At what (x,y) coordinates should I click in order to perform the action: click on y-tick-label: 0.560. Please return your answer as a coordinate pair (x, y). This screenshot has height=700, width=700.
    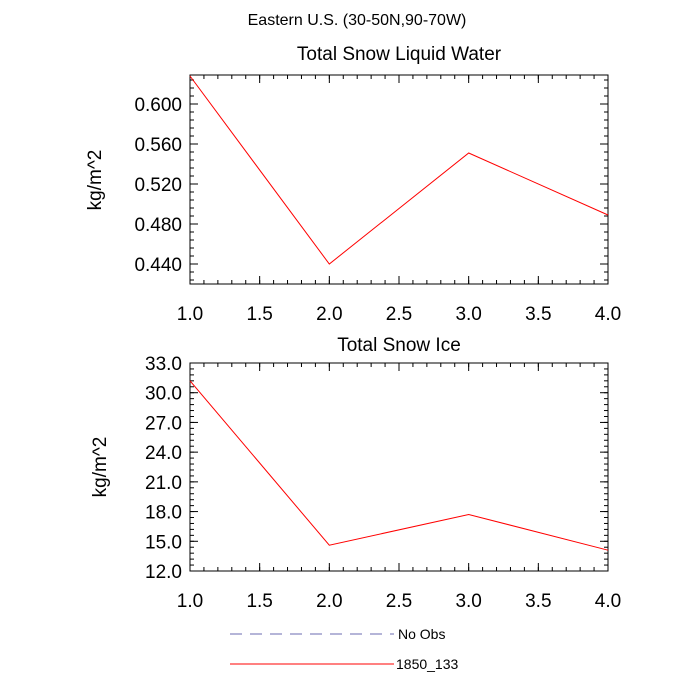
    Looking at the image, I should click on (158, 145).